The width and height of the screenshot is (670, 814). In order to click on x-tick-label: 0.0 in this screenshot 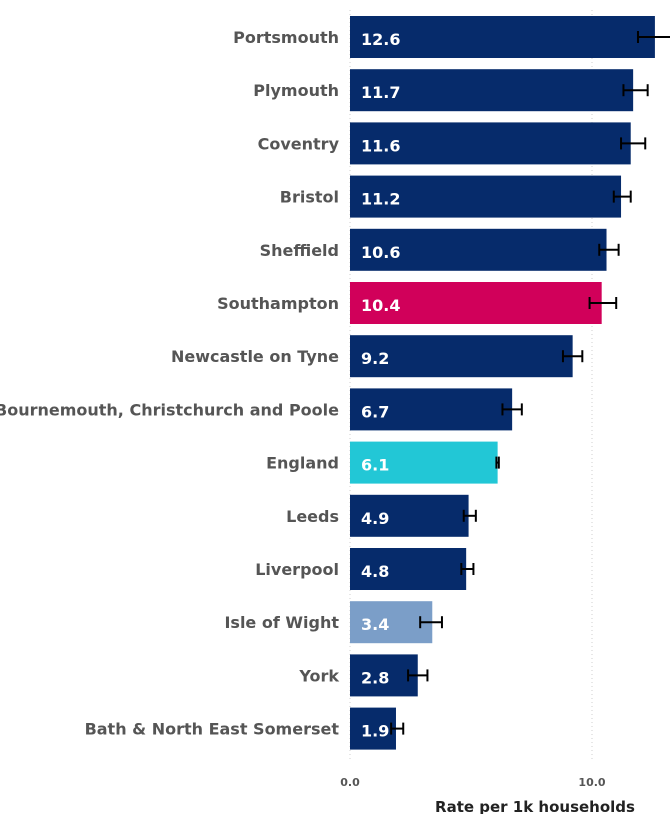, I will do `click(350, 782)`.